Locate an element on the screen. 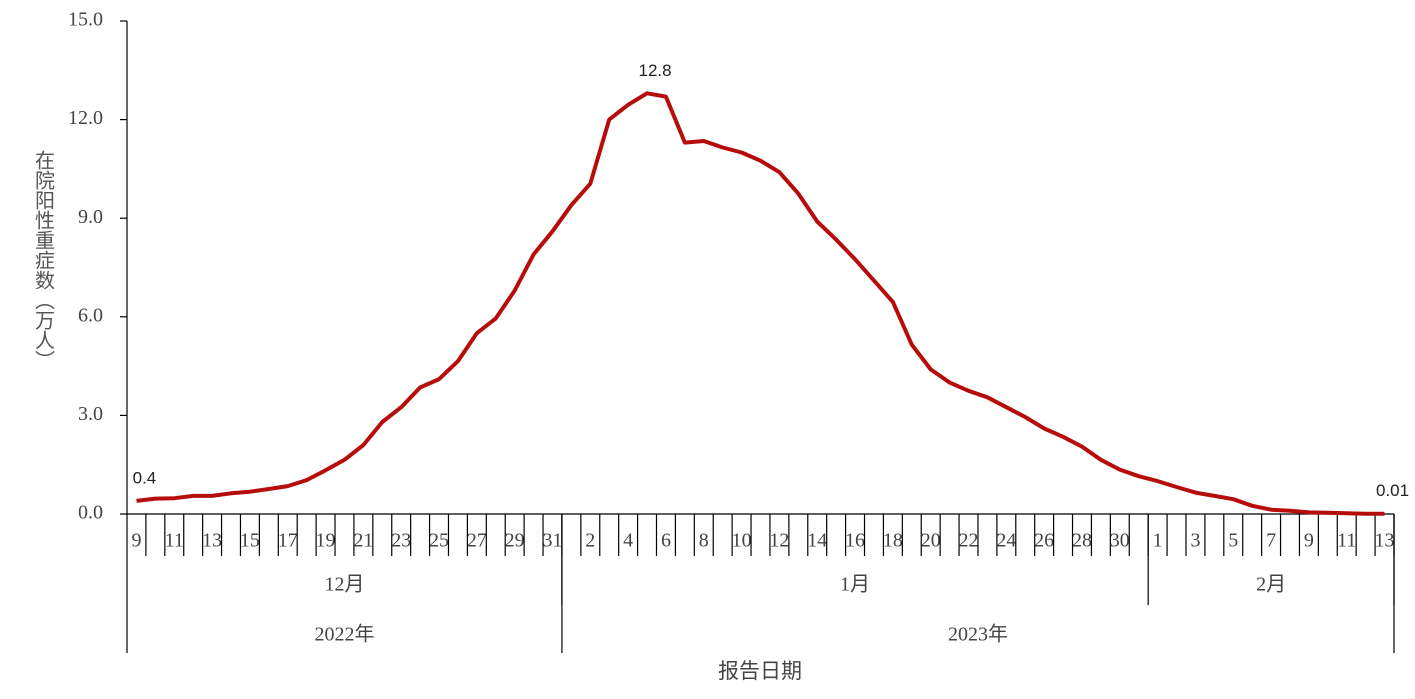  x-tick-label: 30 is located at coordinates (1120, 541).